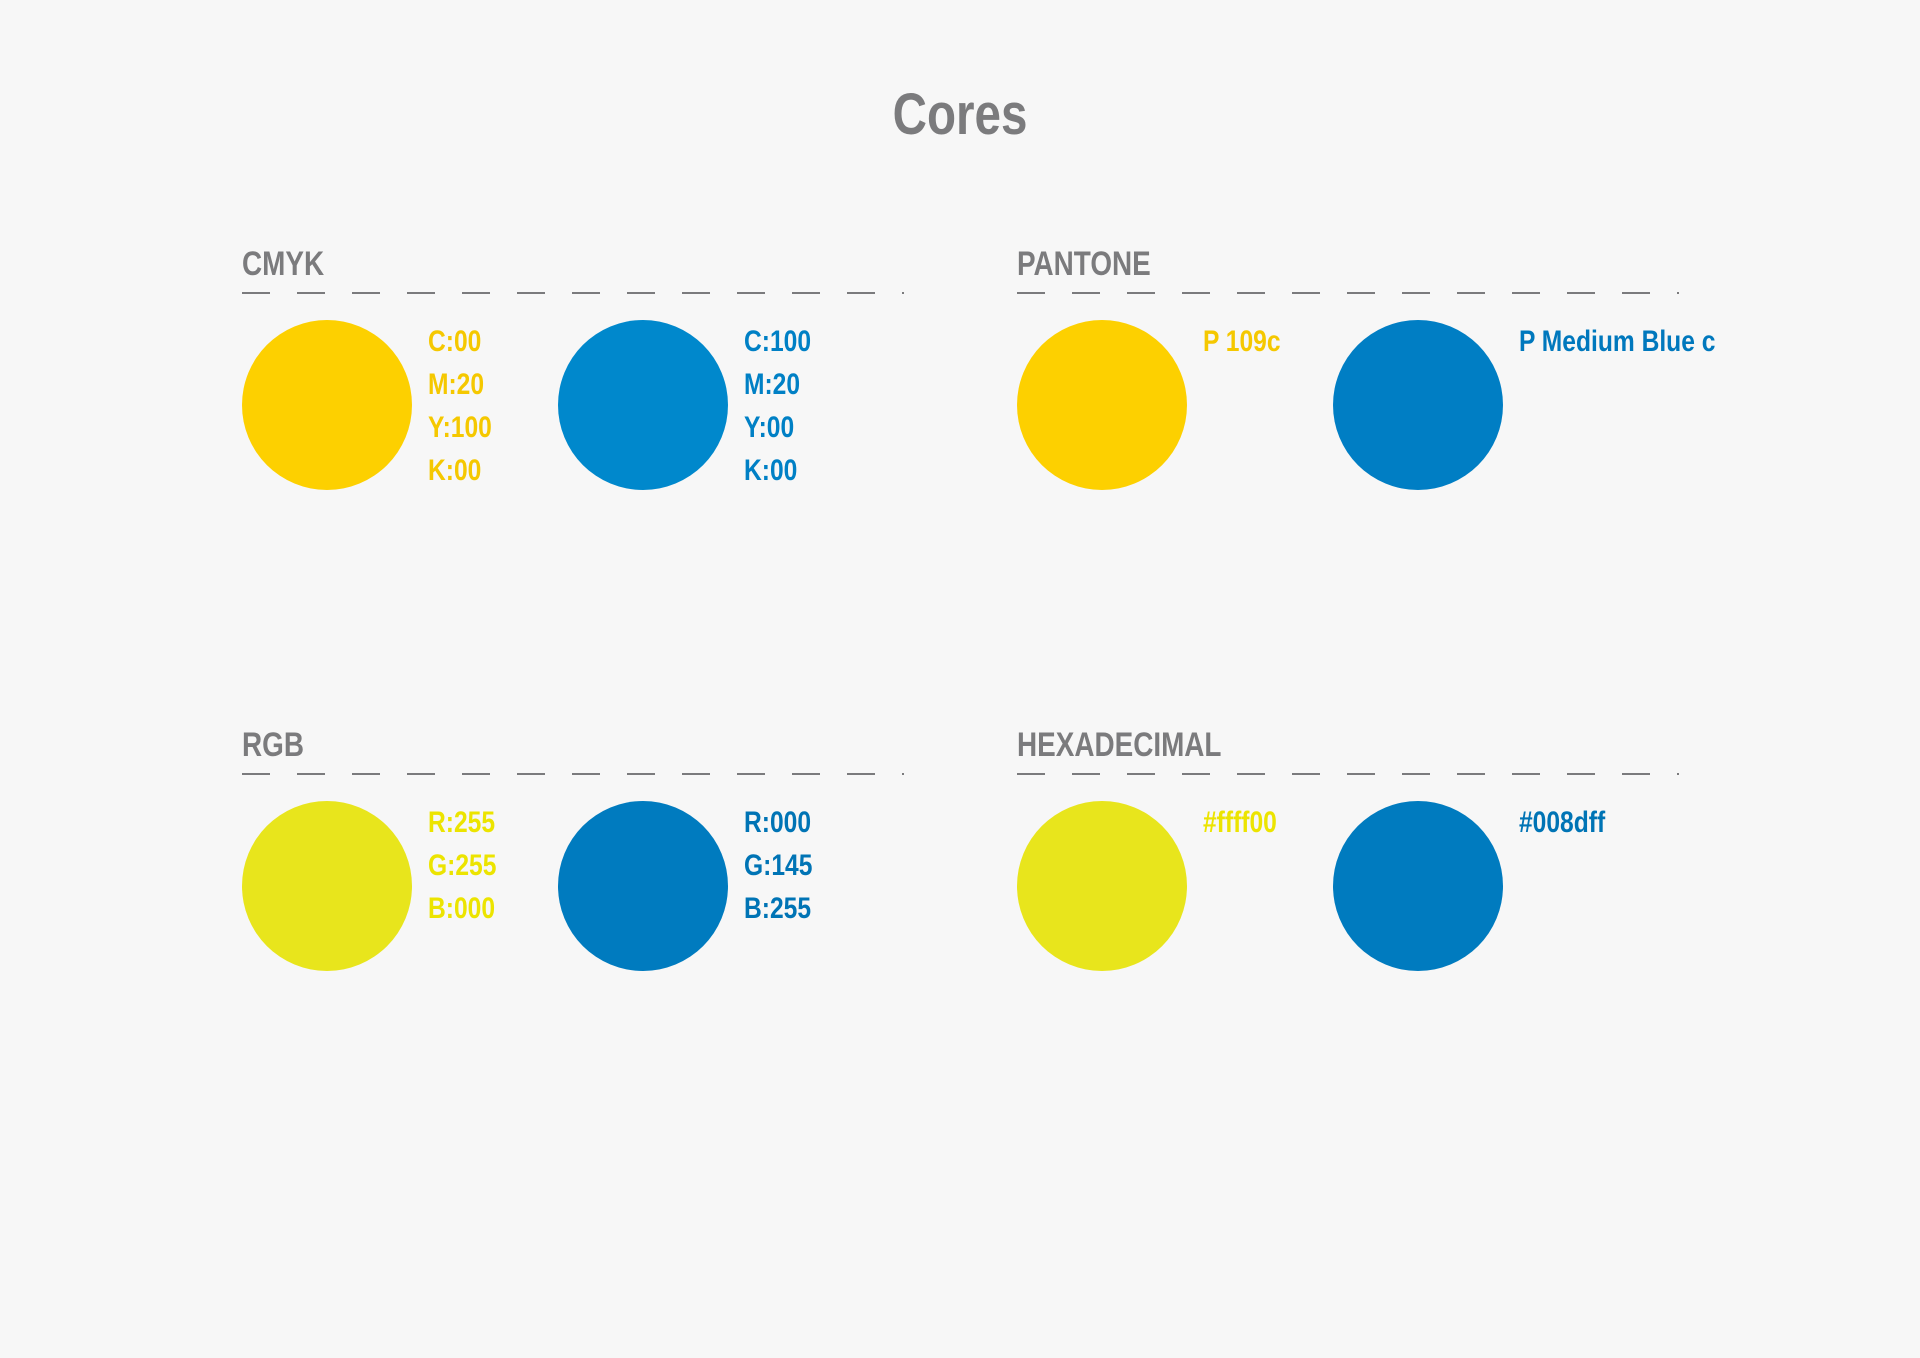 This screenshot has width=1920, height=1358. Describe the element at coordinates (273, 745) in the screenshot. I see `section-heading-rgb: RGB` at that location.